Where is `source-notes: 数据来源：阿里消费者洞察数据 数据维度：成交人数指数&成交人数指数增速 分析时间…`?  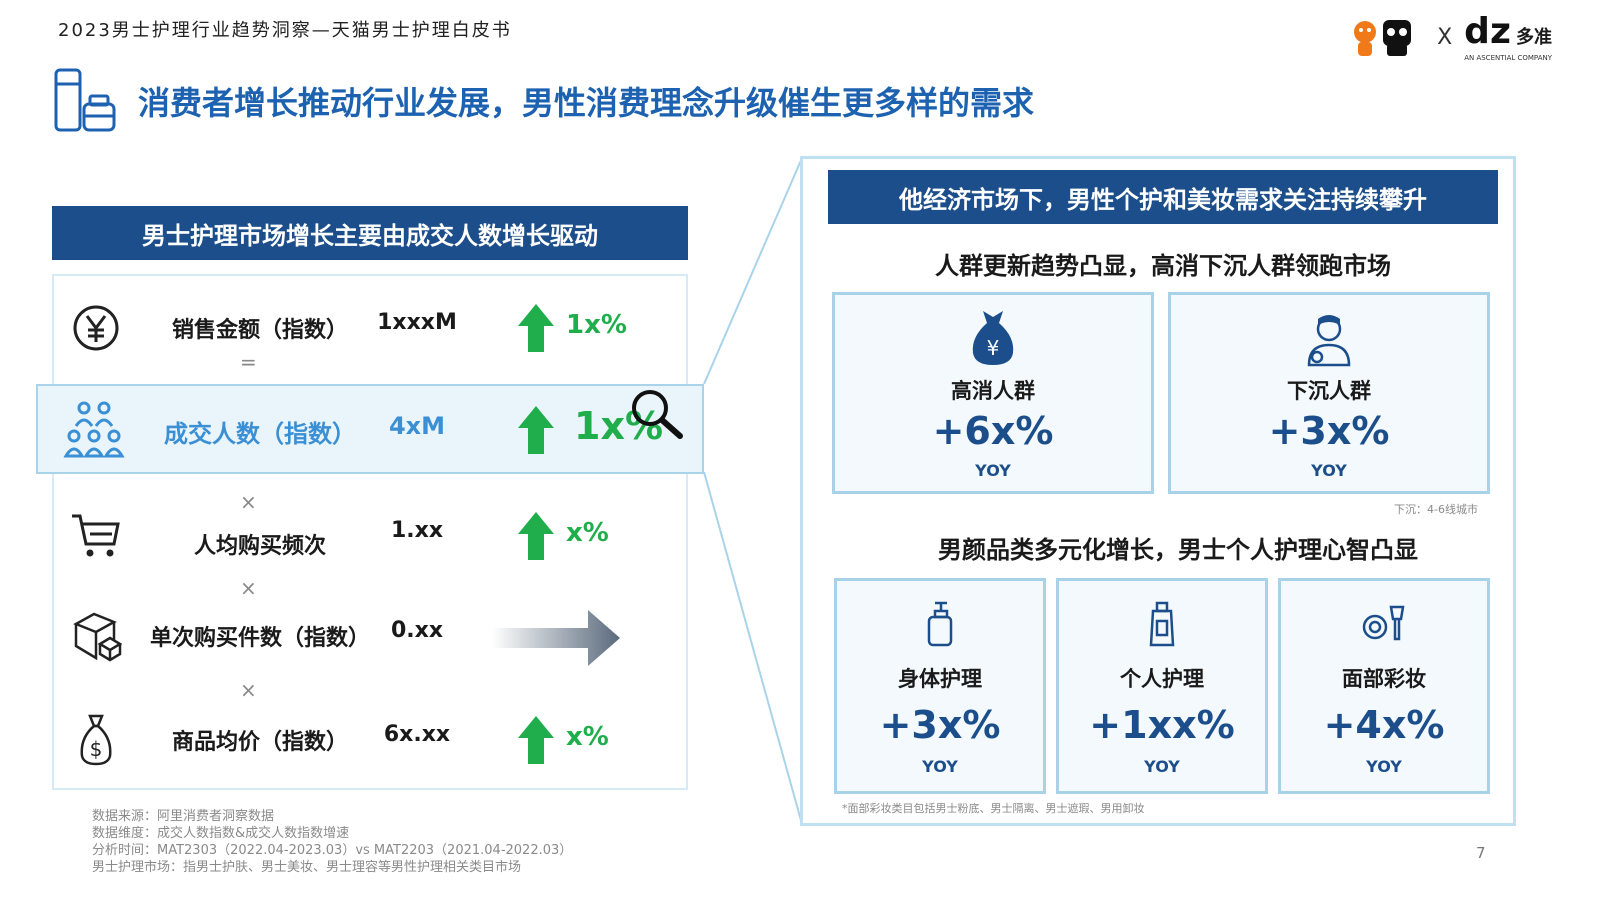 source-notes: 数据来源：阿里消费者洞察数据 数据维度：成交人数指数&成交人数指数增速 分析时间… is located at coordinates (332, 842).